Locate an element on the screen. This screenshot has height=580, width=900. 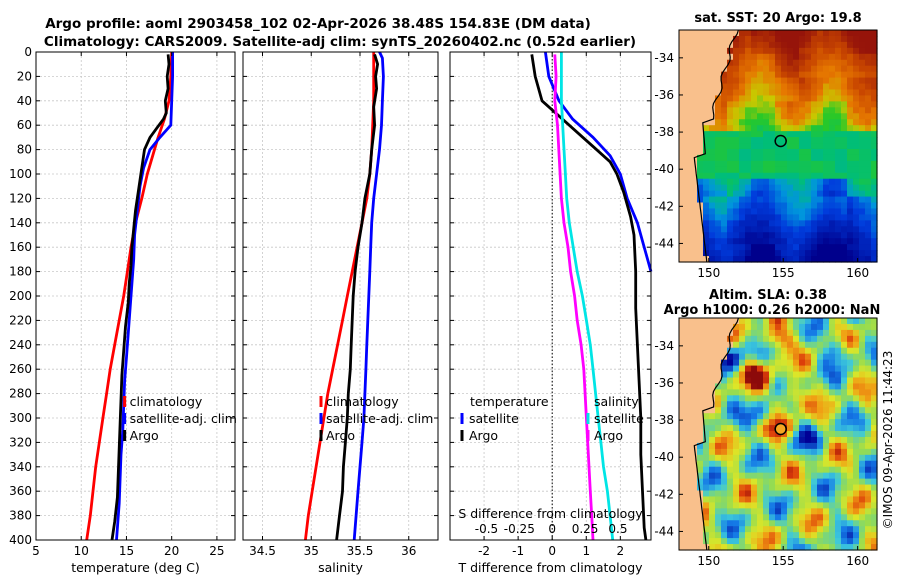
legend-label: salinity is located at coordinates (616, 401).